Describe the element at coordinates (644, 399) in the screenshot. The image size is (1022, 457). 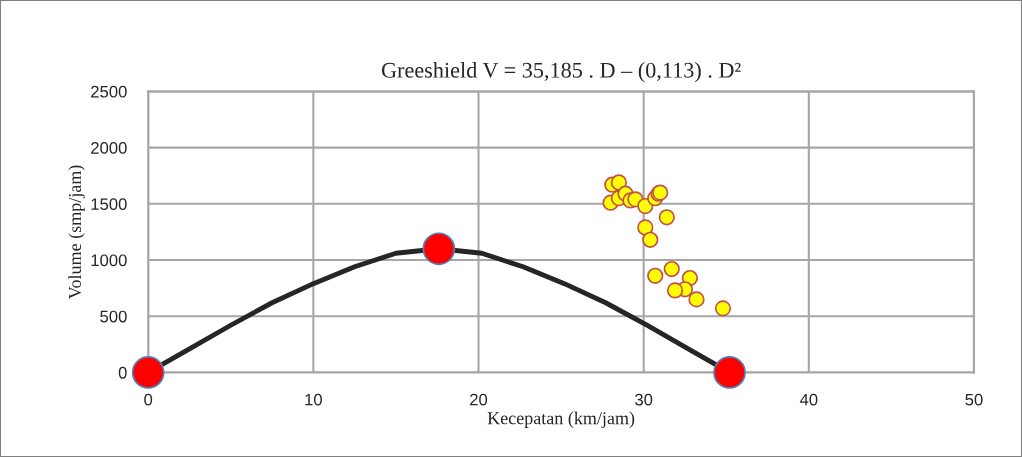
I see `x-tick-label: 30` at that location.